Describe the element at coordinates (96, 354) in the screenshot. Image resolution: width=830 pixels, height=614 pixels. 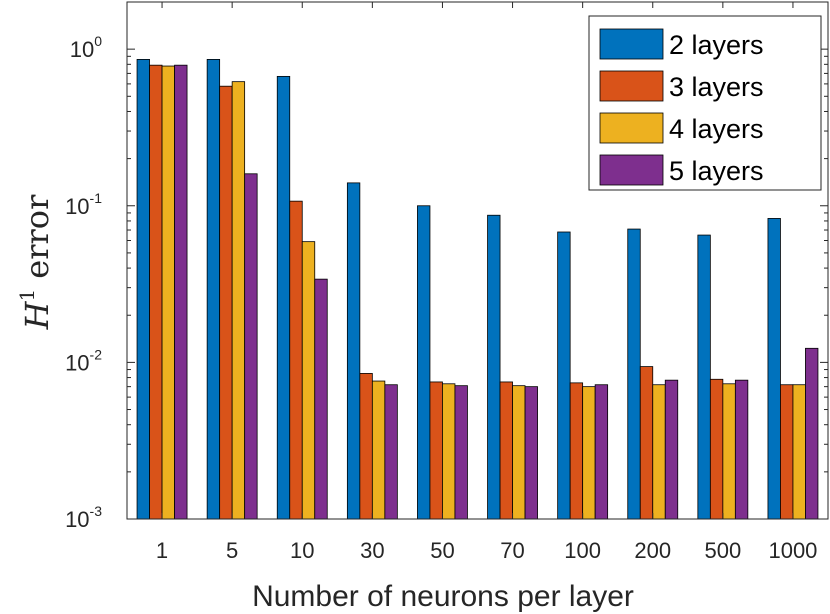
I see `y-tick-exponent: -2` at that location.